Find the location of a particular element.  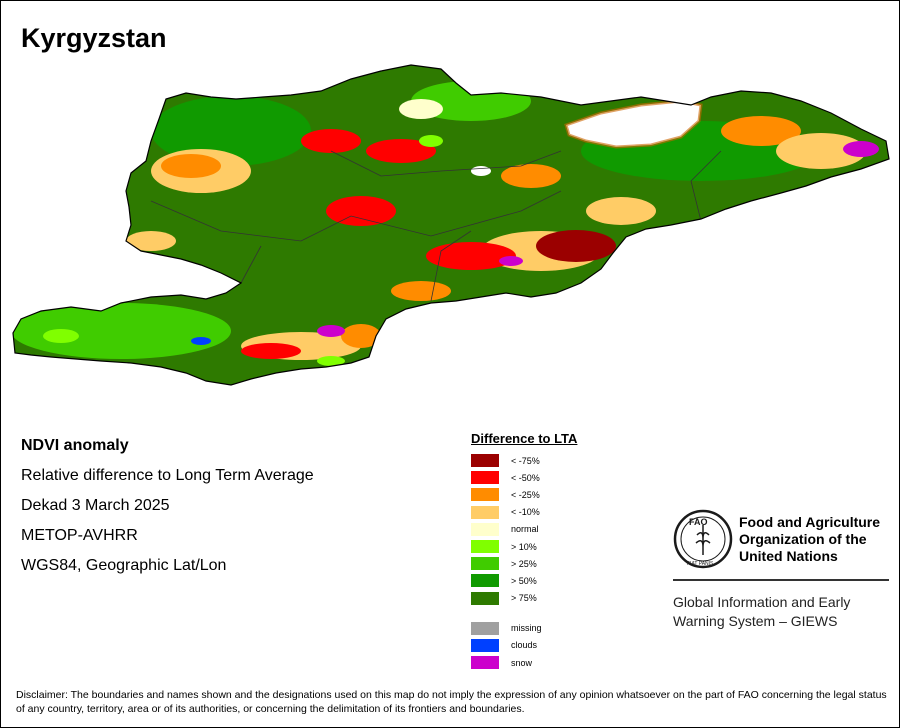

legend-label: < -50% is located at coordinates (525, 477).